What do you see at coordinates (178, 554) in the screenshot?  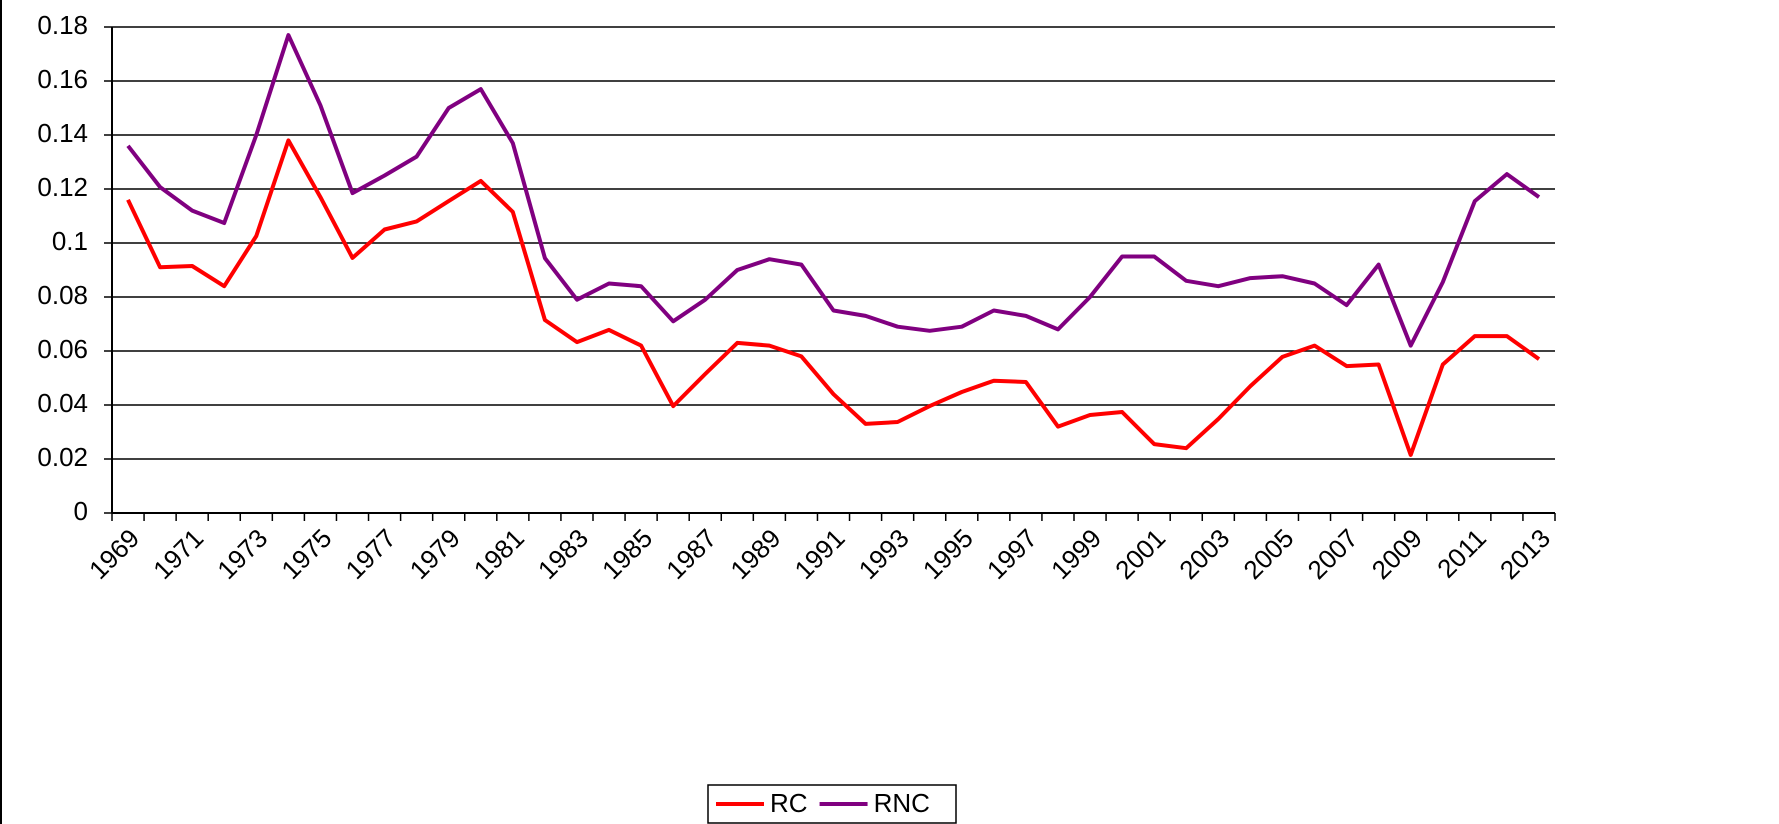 I see `x-tick-label: 1971` at bounding box center [178, 554].